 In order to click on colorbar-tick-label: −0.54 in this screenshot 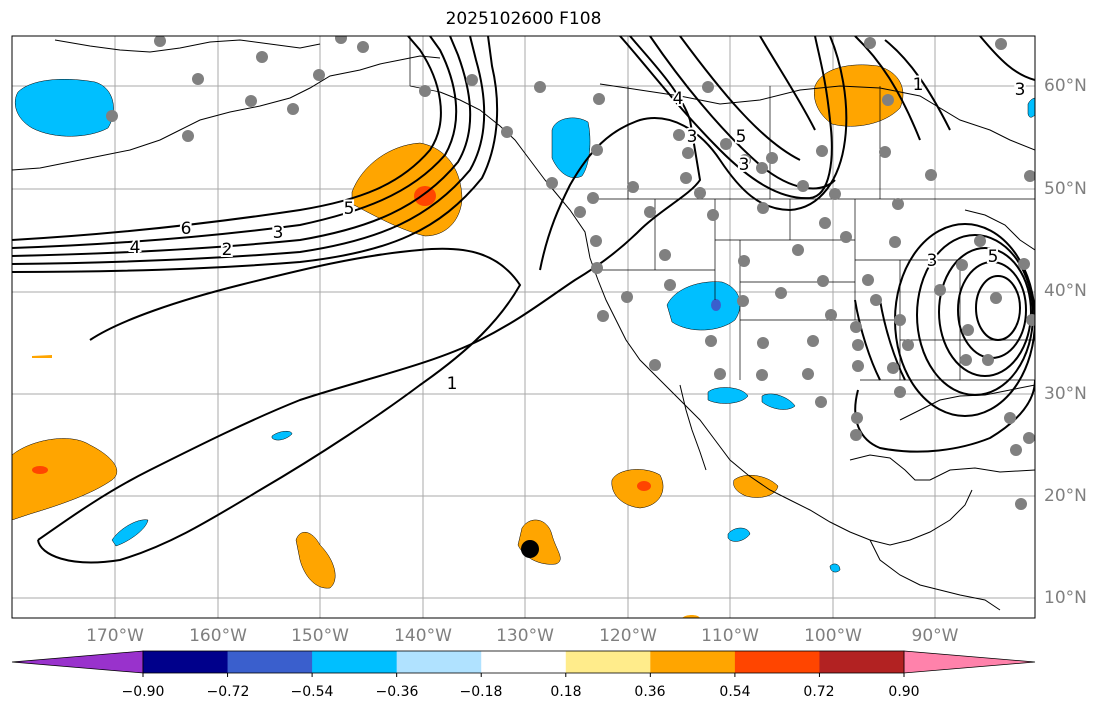, I will do `click(312, 692)`.